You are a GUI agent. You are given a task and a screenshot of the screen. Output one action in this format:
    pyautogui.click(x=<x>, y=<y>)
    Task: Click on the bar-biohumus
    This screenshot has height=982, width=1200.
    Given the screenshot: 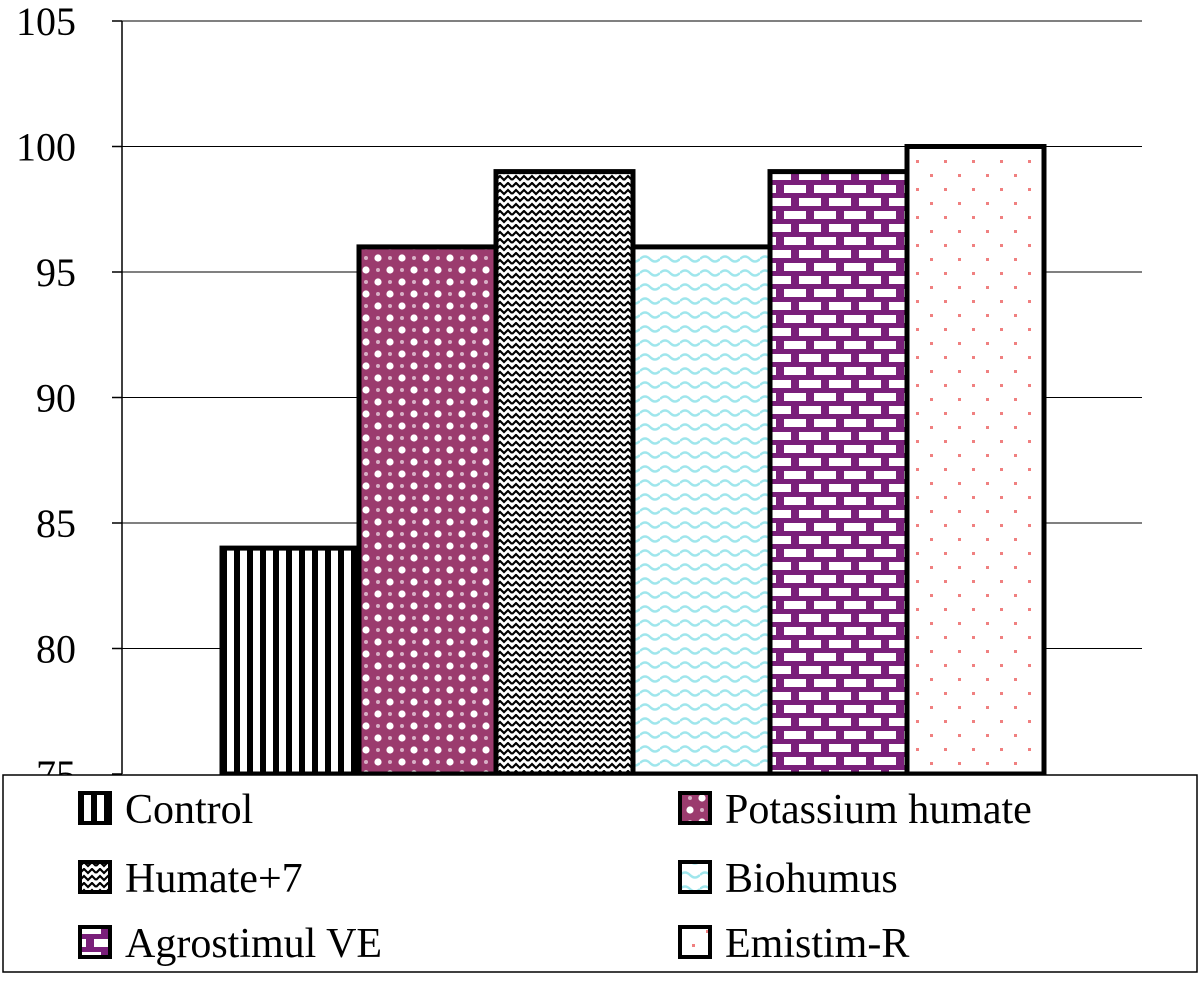 What is the action you would take?
    pyautogui.click(x=701, y=510)
    